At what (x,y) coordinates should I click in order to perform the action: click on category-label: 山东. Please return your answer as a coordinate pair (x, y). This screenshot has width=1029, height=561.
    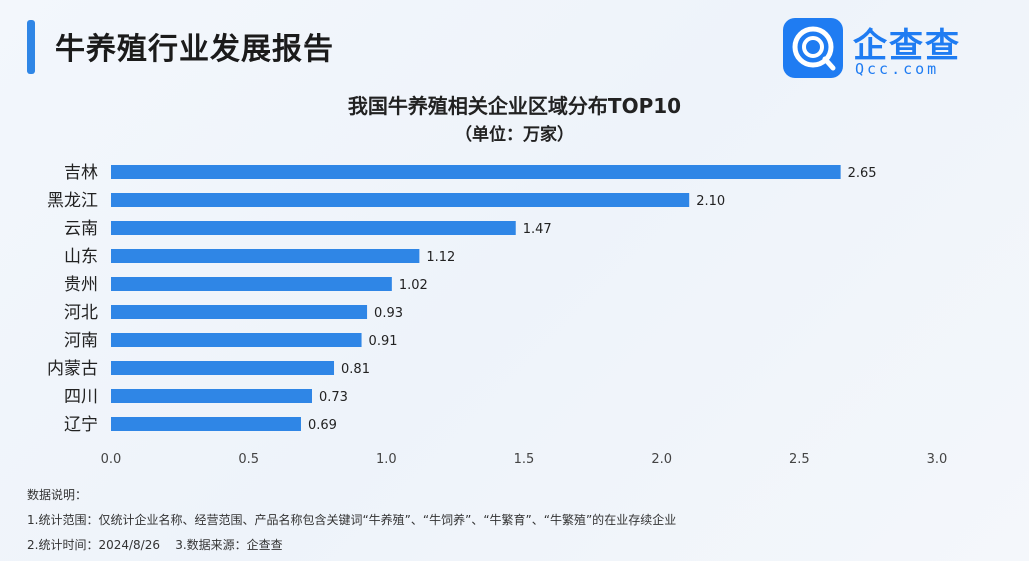
    Looking at the image, I should click on (81, 257).